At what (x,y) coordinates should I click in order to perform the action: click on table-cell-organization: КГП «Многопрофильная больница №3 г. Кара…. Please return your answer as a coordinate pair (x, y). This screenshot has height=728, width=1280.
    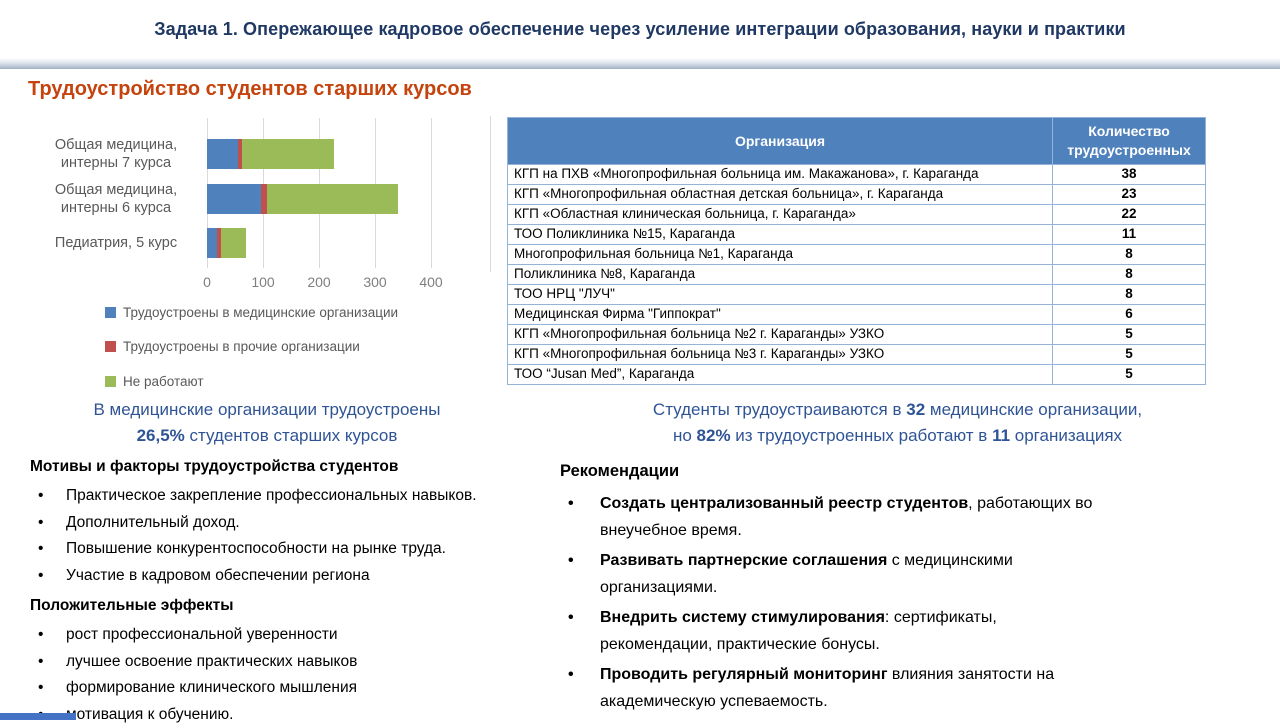
    Looking at the image, I should click on (780, 355).